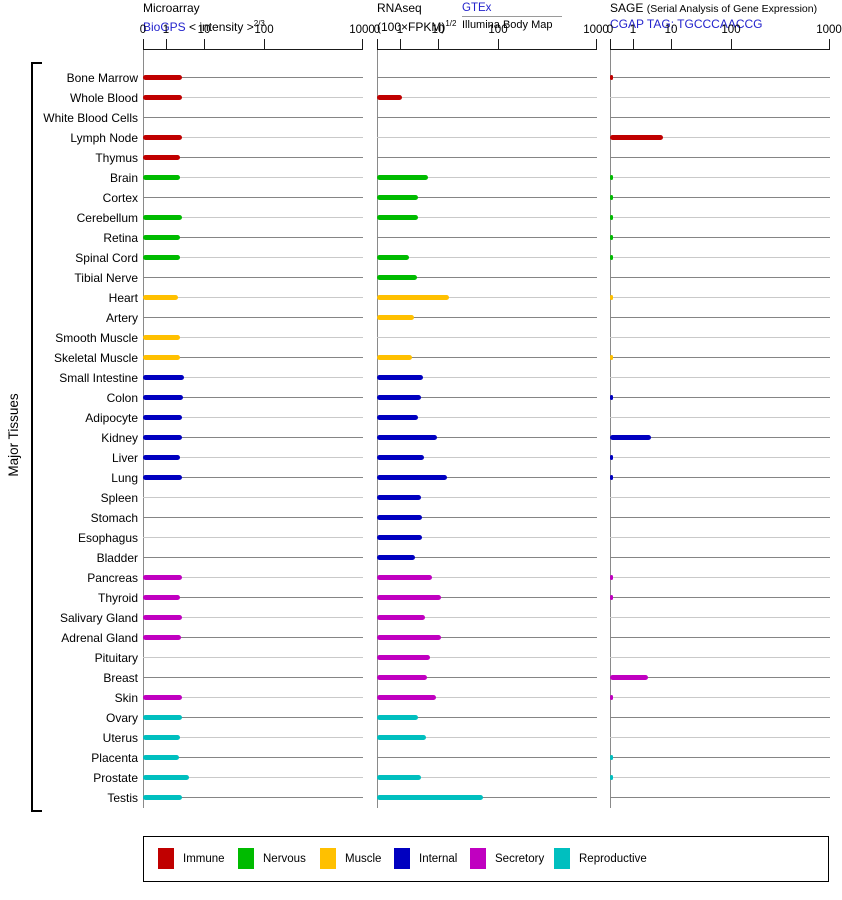 The height and width of the screenshot is (900, 842). I want to click on axis-tick-label: 1, so click(400, 30).